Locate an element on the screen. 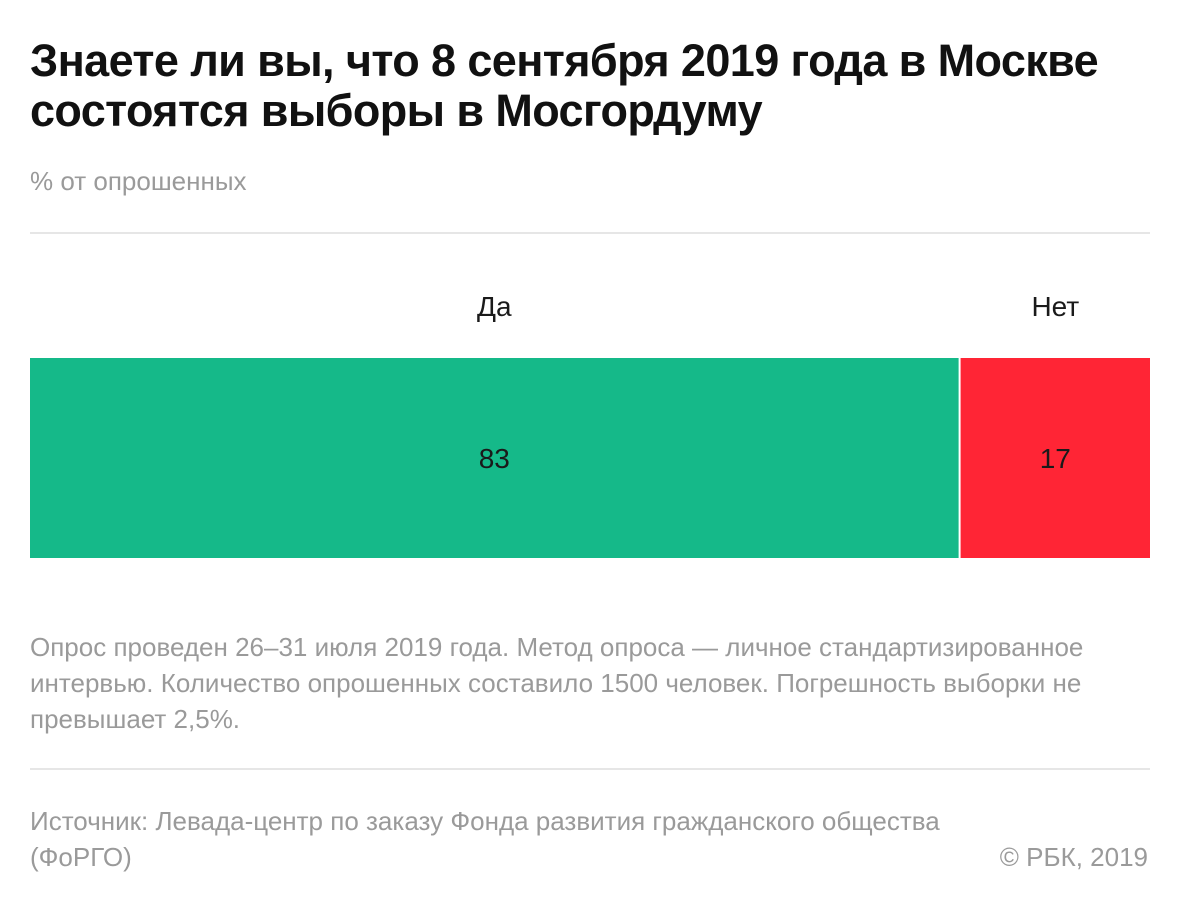 The height and width of the screenshot is (906, 1180). value-label-1: 83 is located at coordinates (494, 458).